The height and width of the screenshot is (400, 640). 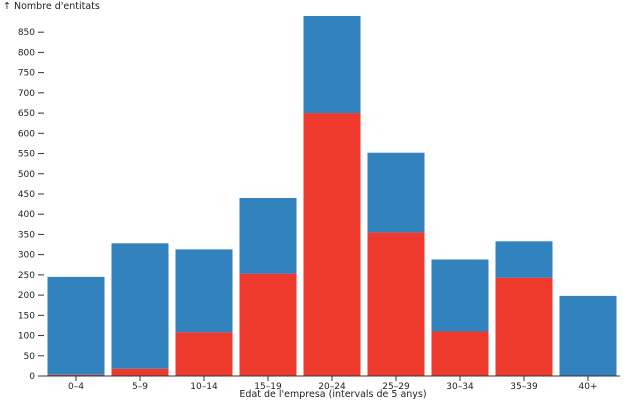 I want to click on x-tick-label: 40+, so click(x=588, y=387).